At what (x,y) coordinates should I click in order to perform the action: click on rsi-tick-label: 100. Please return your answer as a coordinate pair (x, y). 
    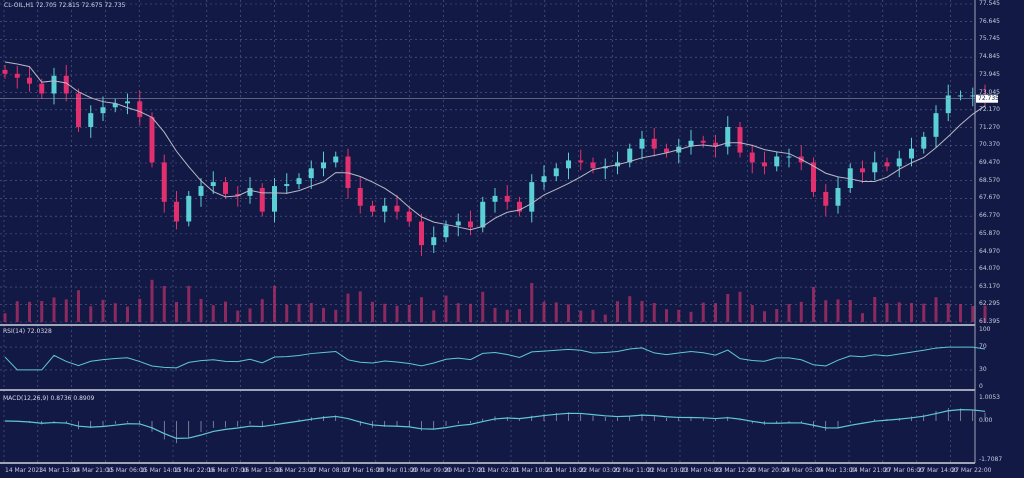
    Looking at the image, I should click on (985, 329).